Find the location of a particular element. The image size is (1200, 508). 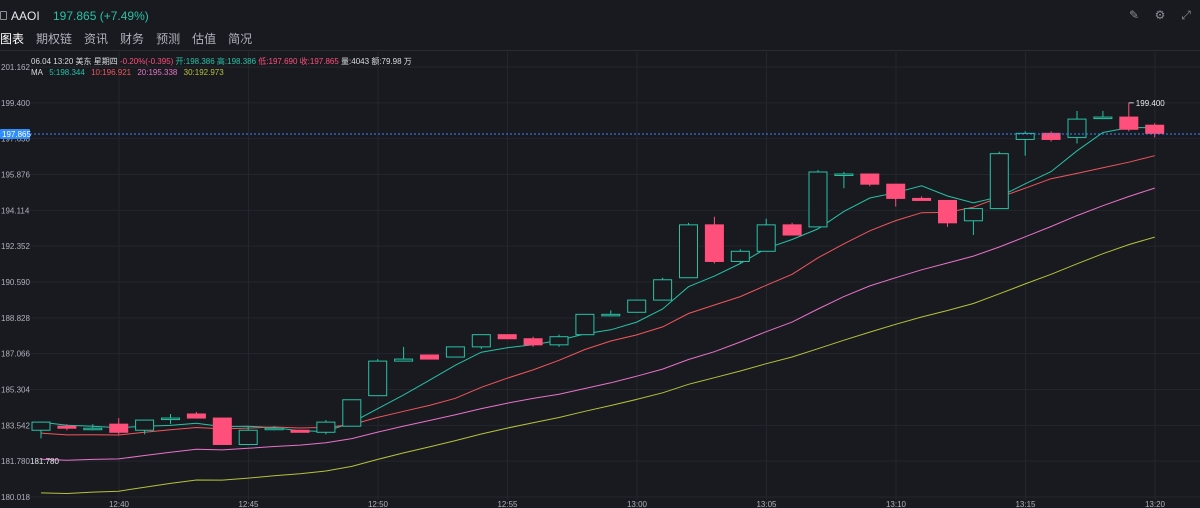

x-tick-label: 12:45 is located at coordinates (248, 504).